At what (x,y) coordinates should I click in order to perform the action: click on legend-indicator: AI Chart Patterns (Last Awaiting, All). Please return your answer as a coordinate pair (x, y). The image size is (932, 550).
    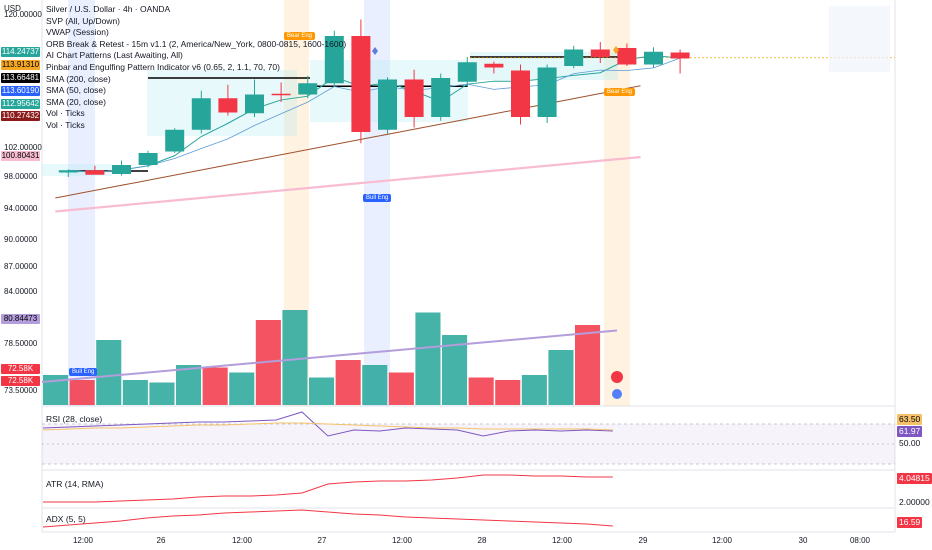
    Looking at the image, I should click on (114, 55).